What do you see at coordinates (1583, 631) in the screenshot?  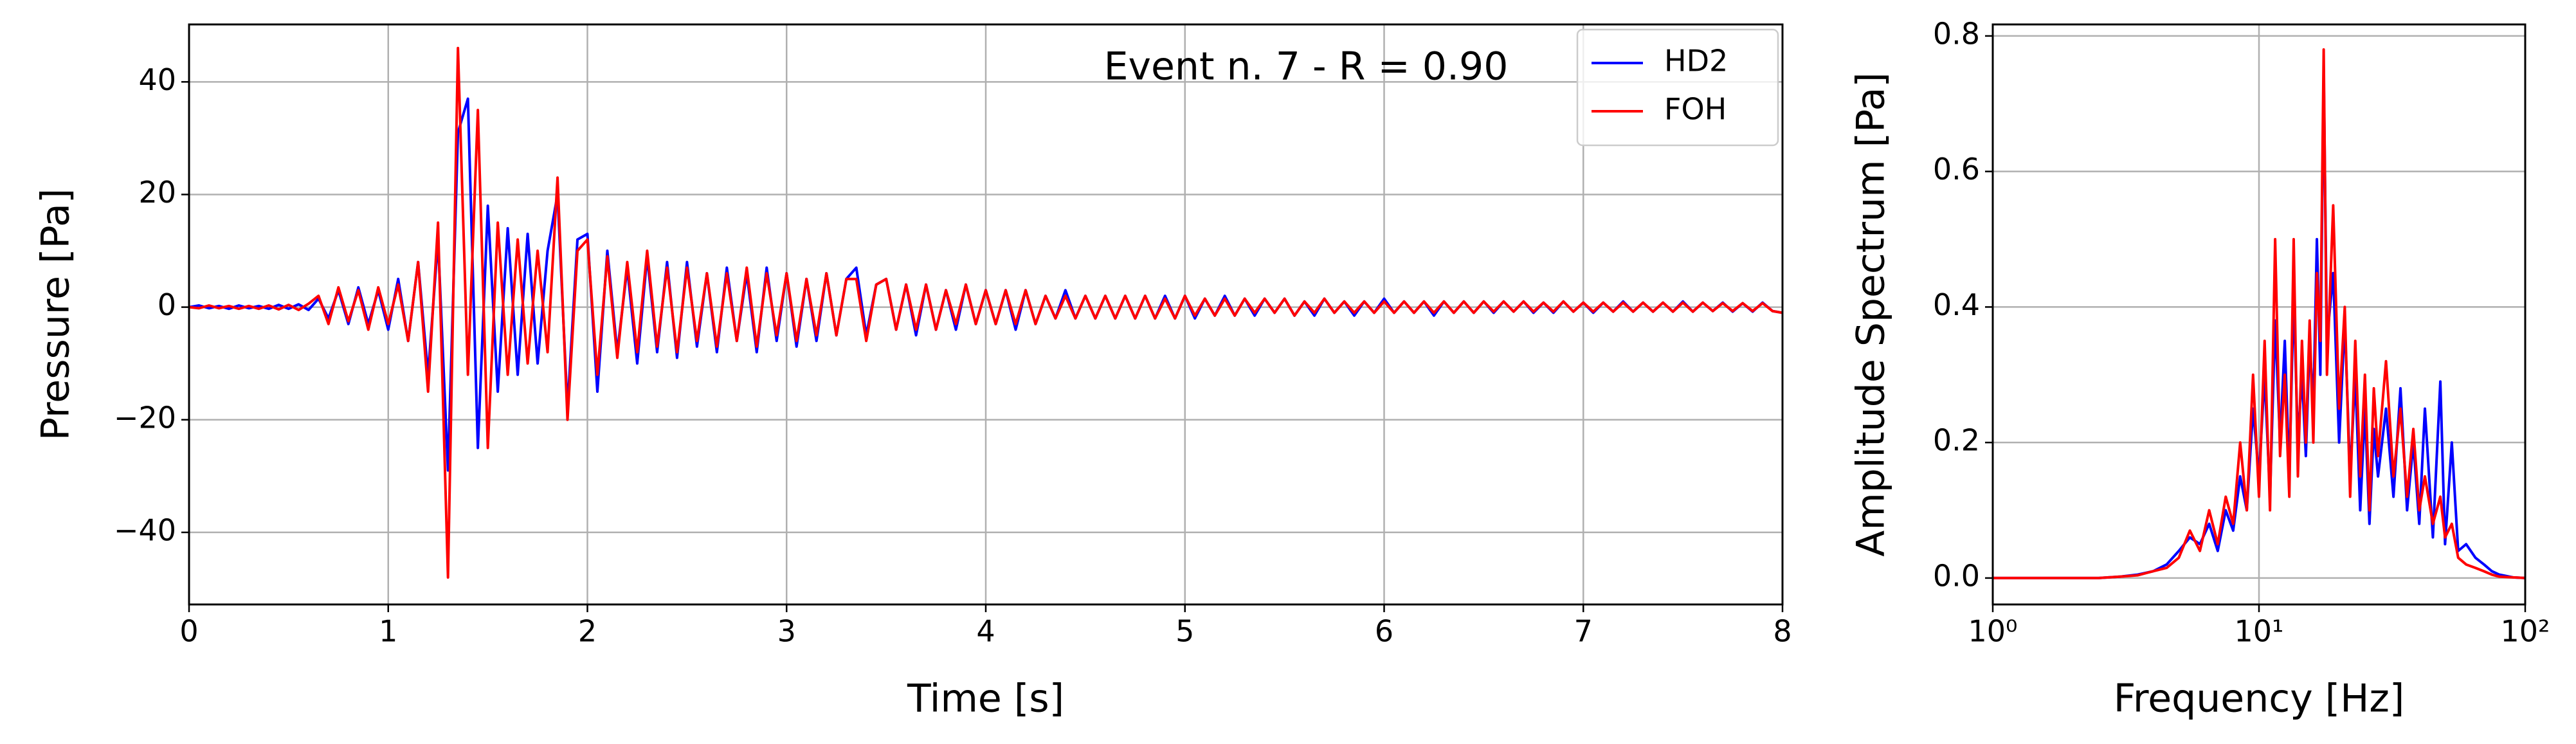 I see `x-tick-label: 7` at bounding box center [1583, 631].